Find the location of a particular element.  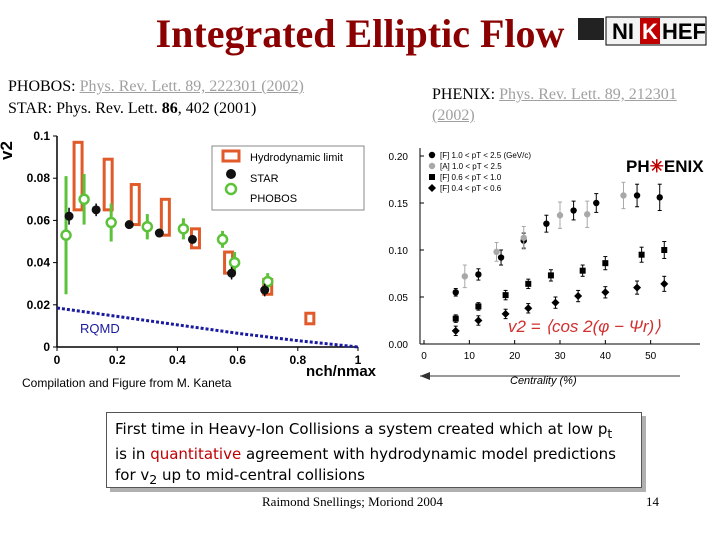

right-marks is located at coordinates (560, 259).